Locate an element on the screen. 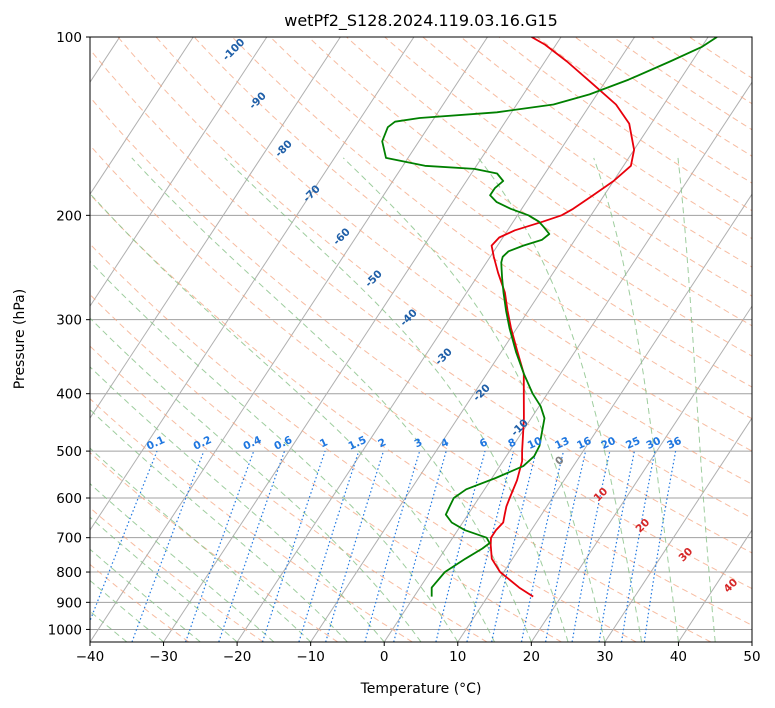  y-tick-label: 300 is located at coordinates (69, 321).